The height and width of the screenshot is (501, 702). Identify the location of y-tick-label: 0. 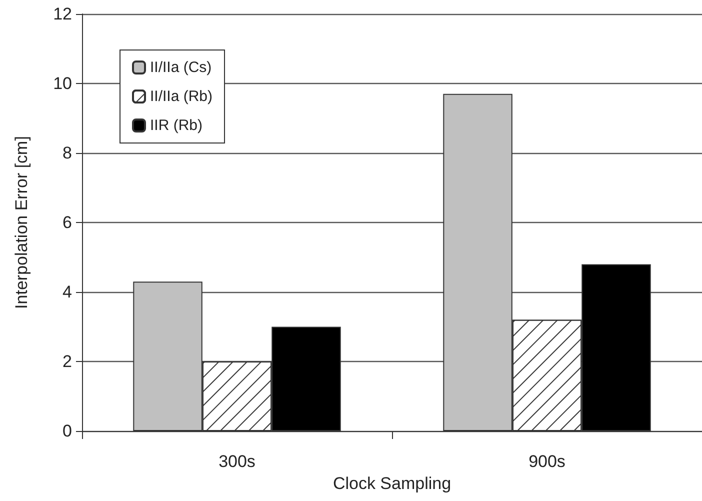
(67, 431).